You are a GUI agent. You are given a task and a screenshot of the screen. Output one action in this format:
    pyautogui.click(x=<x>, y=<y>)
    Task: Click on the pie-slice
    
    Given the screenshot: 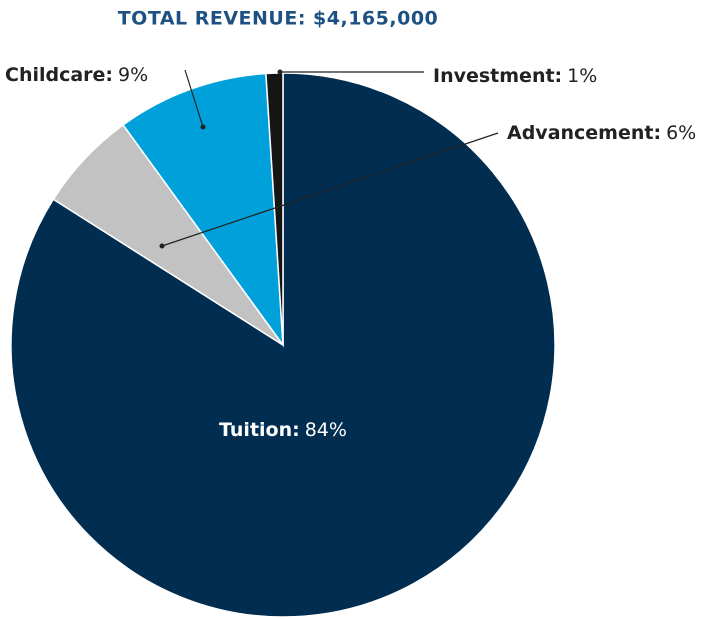 What is the action you would take?
    pyautogui.click(x=274, y=209)
    